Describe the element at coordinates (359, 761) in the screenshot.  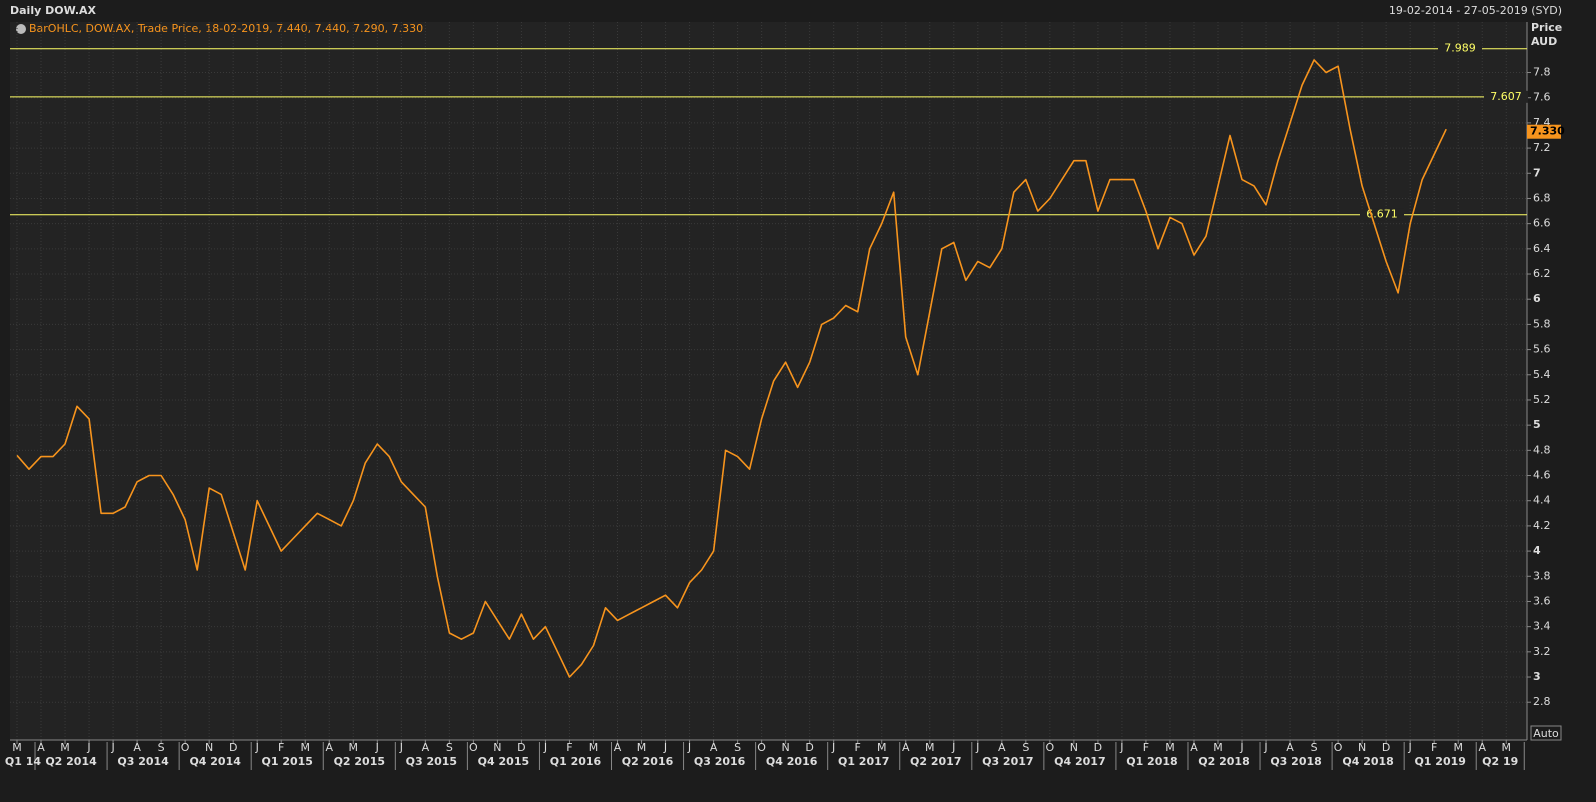
I see `quarter-label: Q2 2015` at that location.